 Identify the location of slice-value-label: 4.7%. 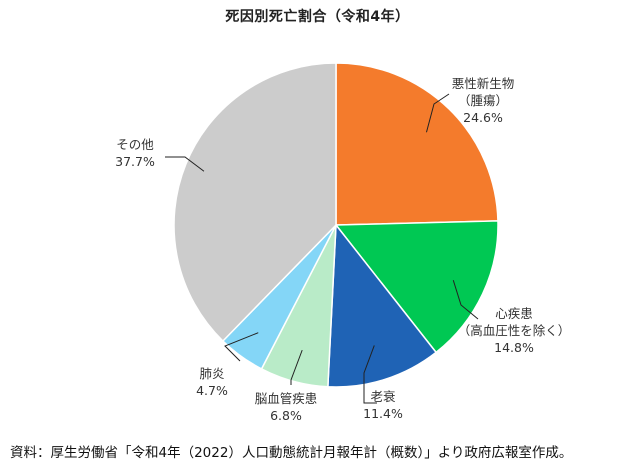
(212, 390).